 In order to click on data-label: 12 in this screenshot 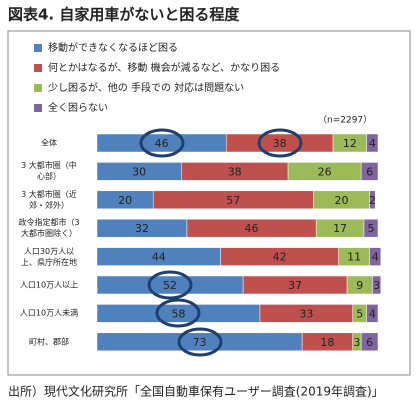, I will do `click(350, 143)`.